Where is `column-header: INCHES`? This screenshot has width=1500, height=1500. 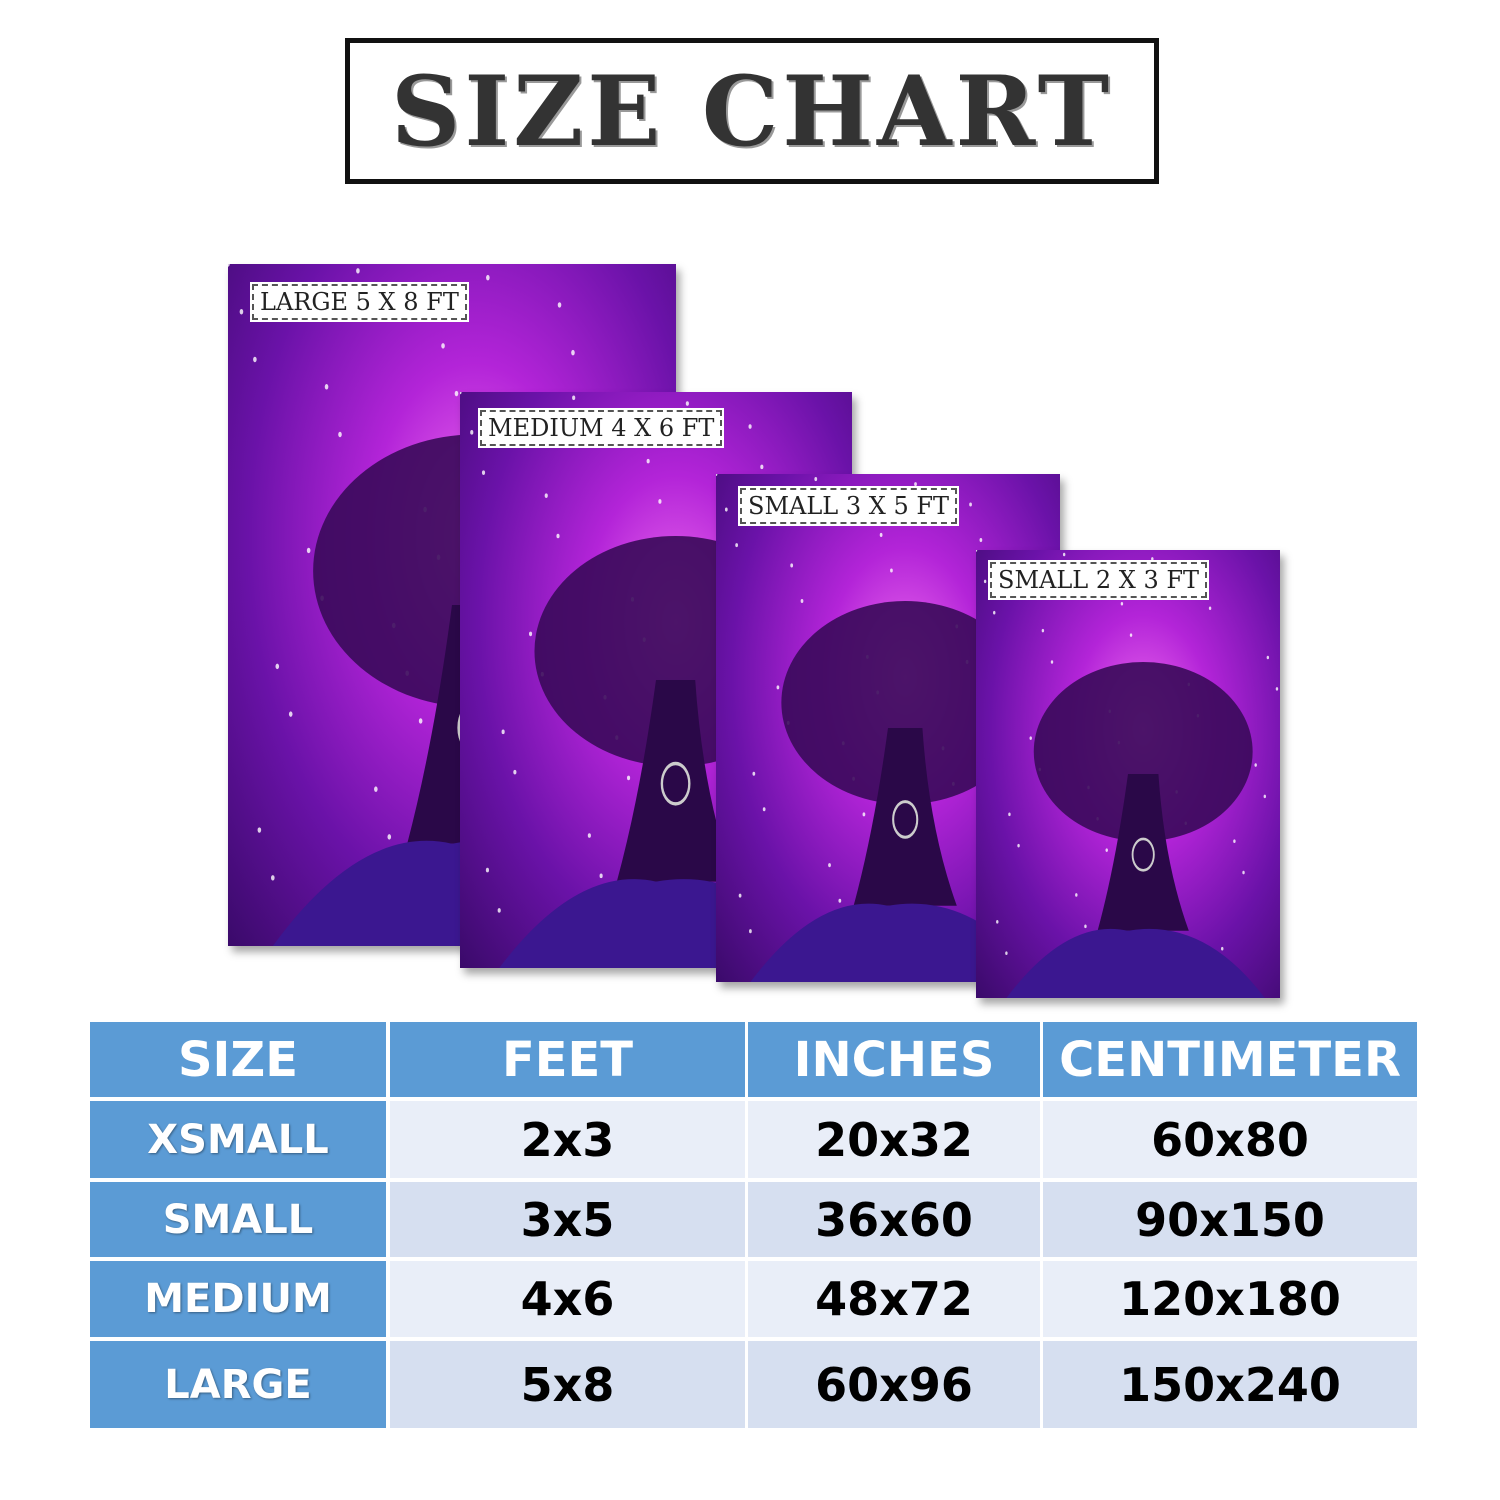
column-header: INCHES is located at coordinates (894, 1059).